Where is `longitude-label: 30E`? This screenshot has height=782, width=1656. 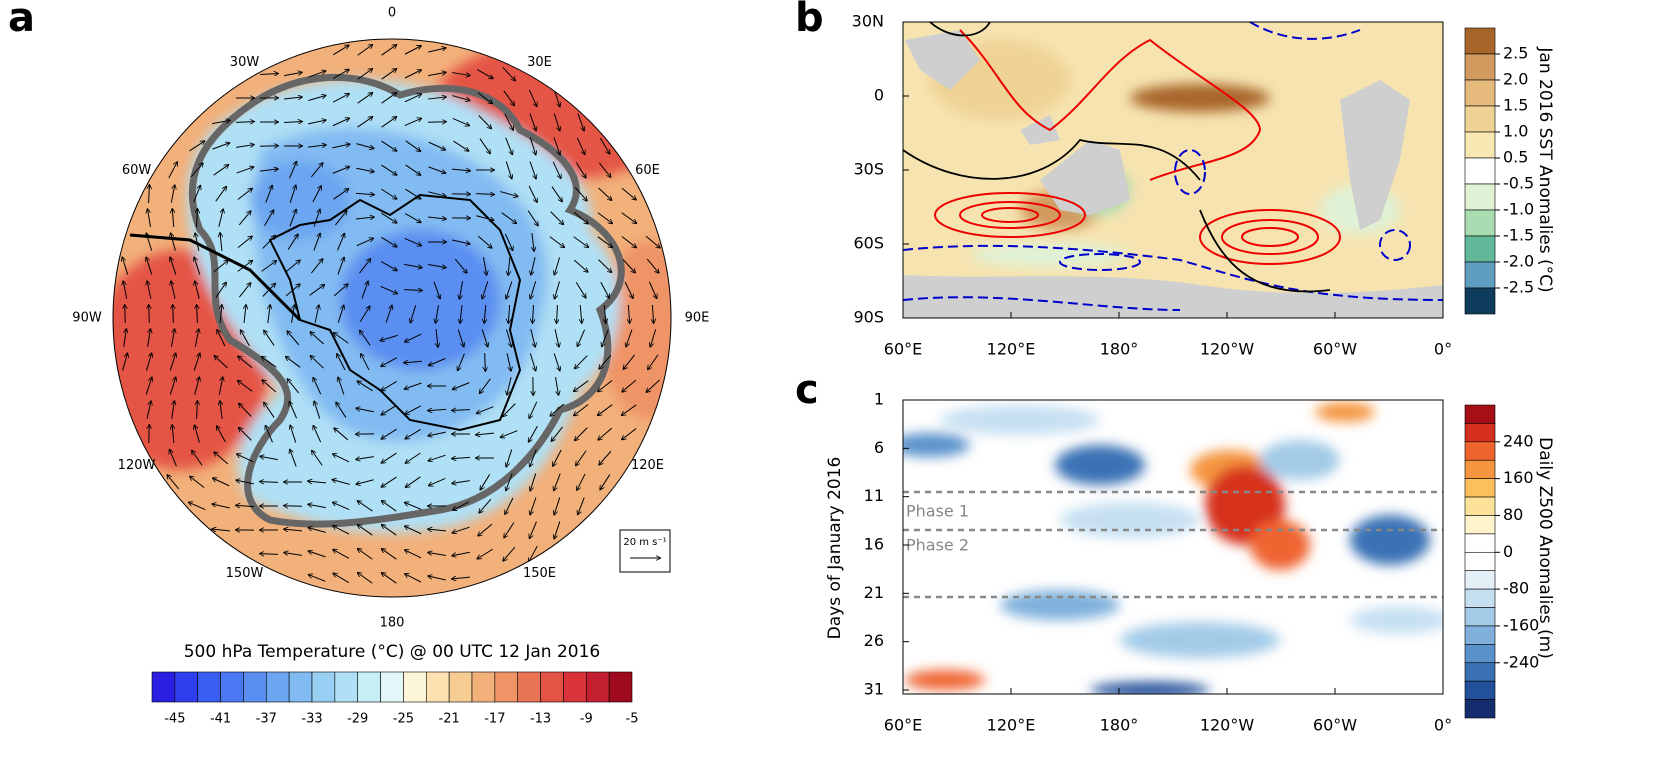
longitude-label: 30E is located at coordinates (539, 62).